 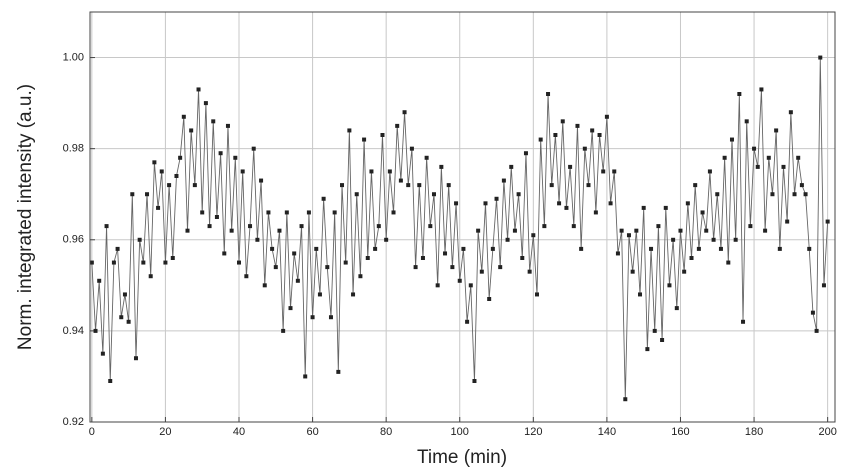 I want to click on x-tick-label: 180, so click(x=754, y=432).